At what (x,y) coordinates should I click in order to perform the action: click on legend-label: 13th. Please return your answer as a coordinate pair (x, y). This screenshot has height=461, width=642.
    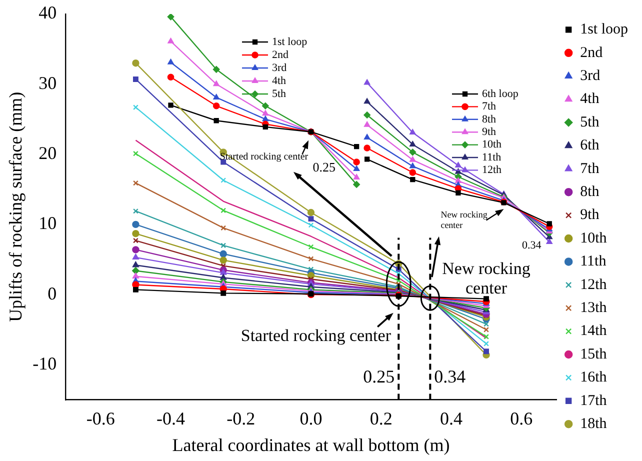
    Looking at the image, I should click on (594, 308).